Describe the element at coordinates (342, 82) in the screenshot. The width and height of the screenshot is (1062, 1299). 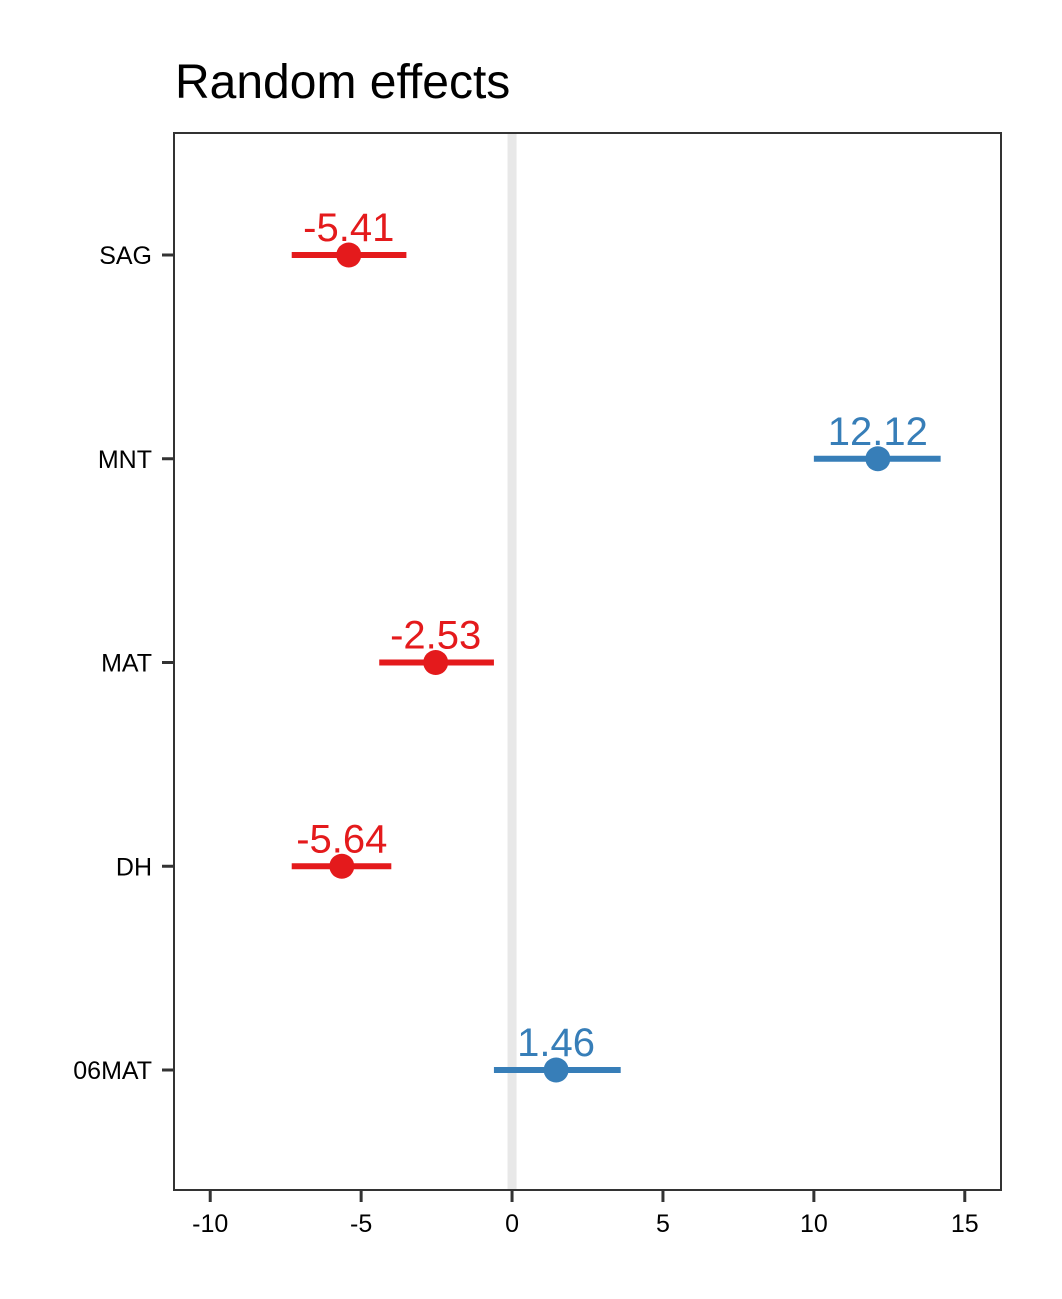
I see `chart-title: Random effects` at that location.